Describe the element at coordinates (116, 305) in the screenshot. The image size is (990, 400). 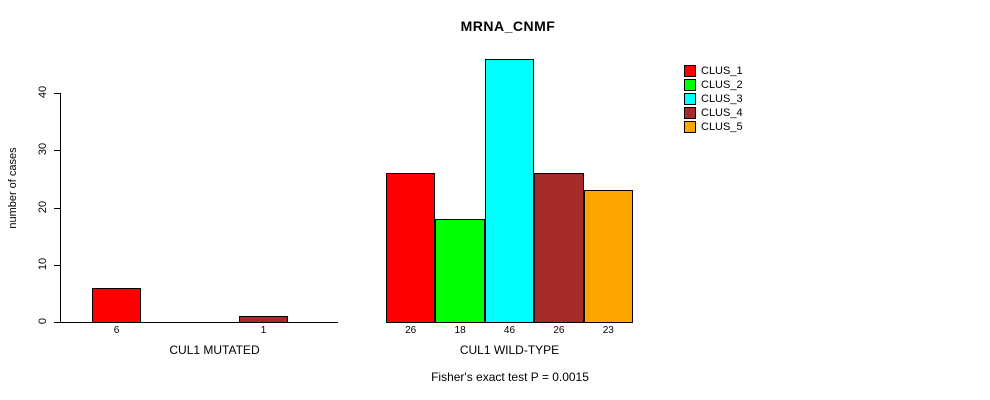
I see `bar-clus_1-group0` at that location.